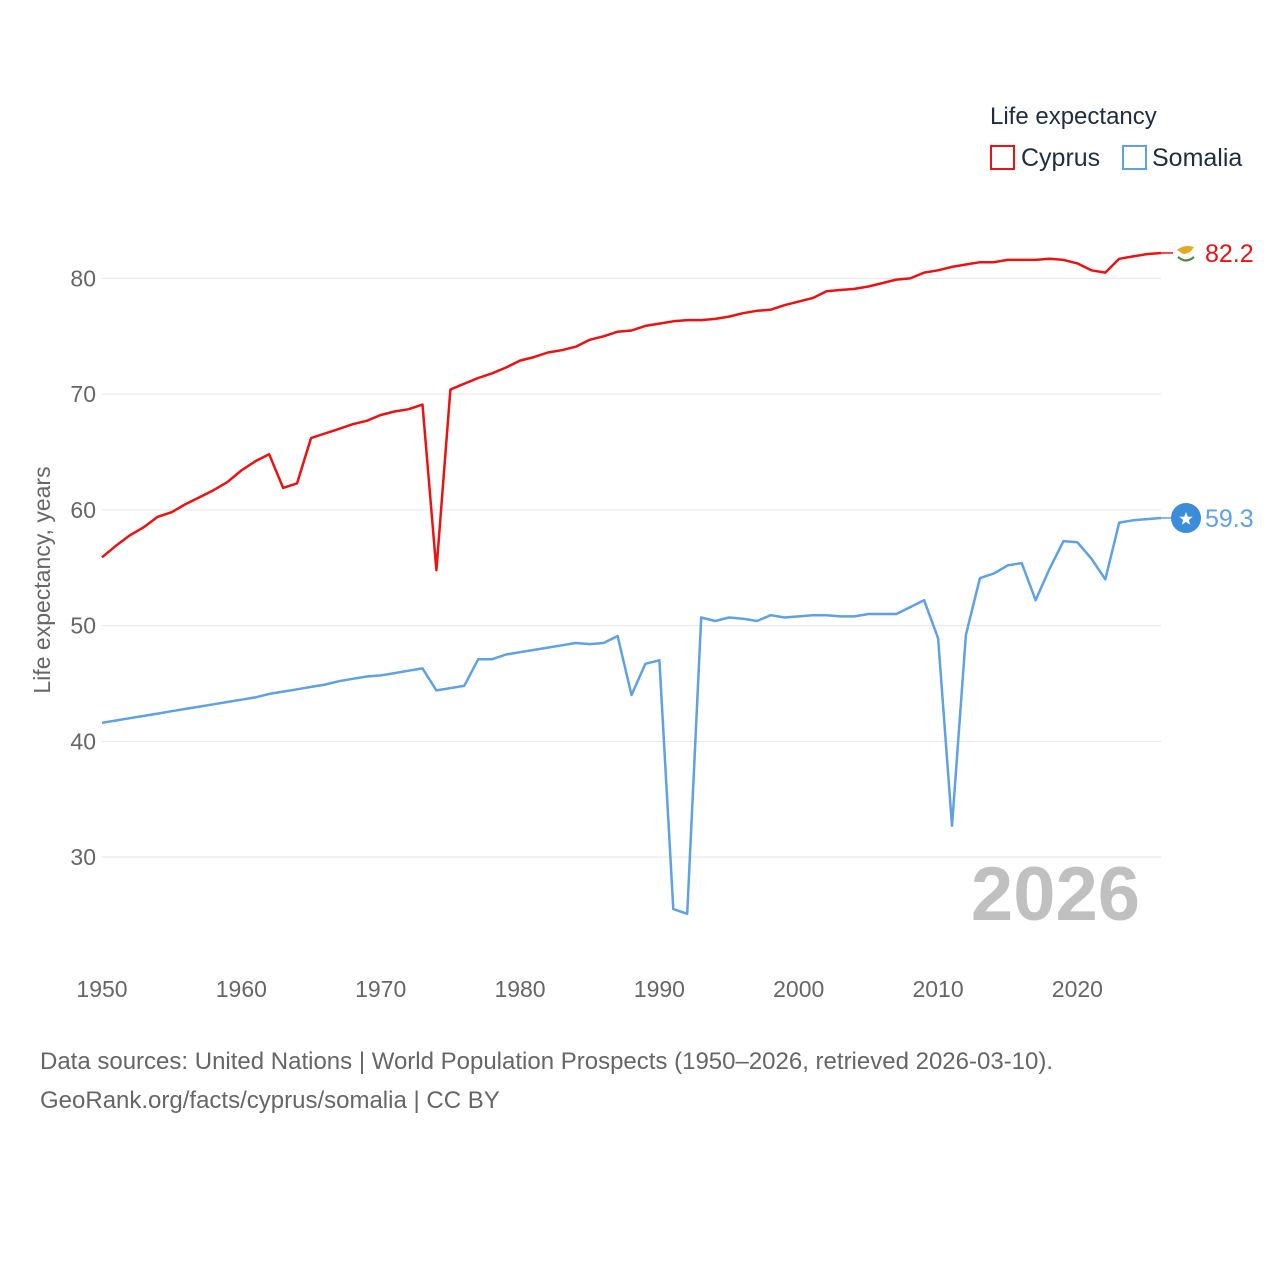  What do you see at coordinates (83, 510) in the screenshot?
I see `y-tick-label: 60` at bounding box center [83, 510].